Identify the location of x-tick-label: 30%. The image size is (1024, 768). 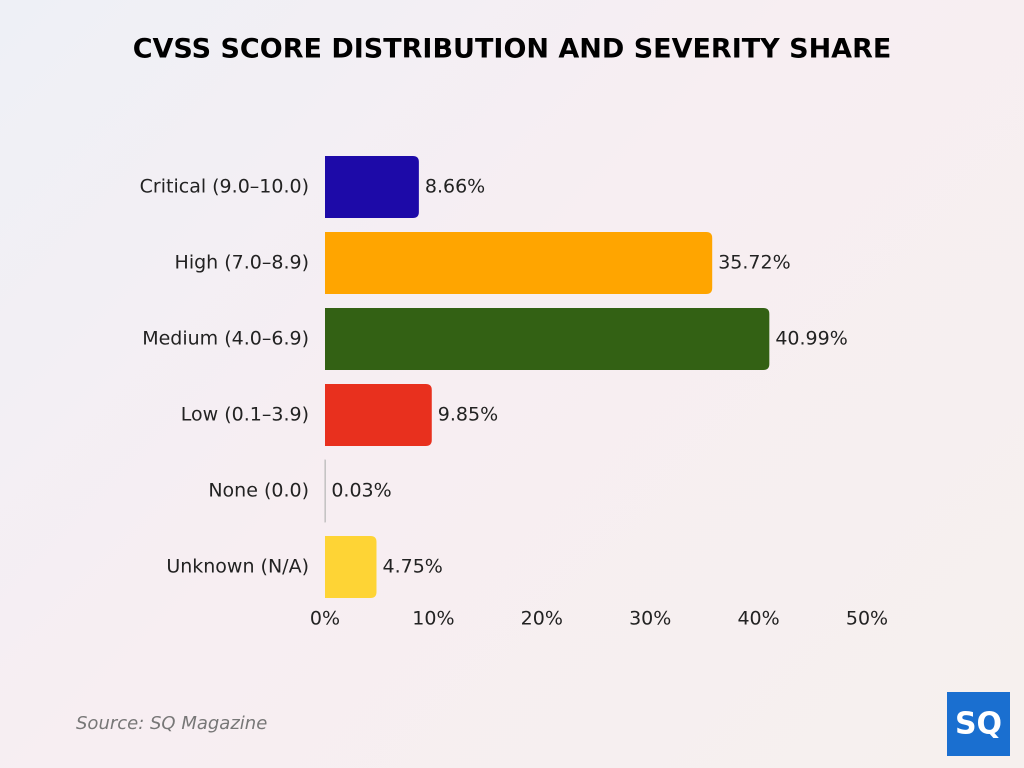
(650, 619).